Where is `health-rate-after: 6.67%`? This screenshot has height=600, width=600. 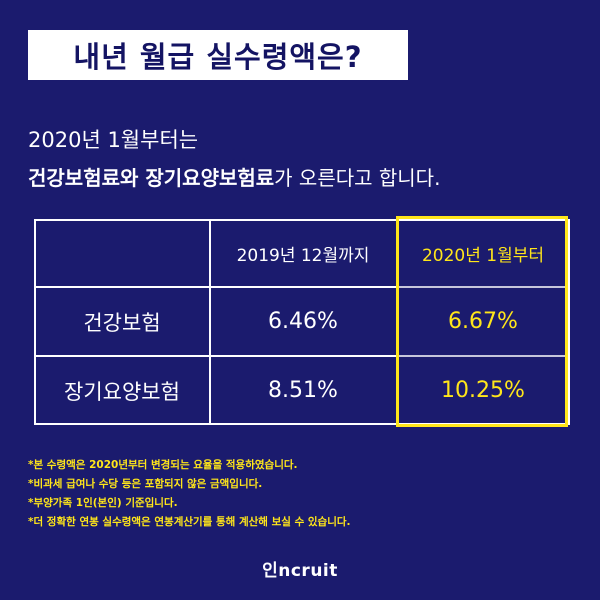
health-rate-after: 6.67% is located at coordinates (483, 321).